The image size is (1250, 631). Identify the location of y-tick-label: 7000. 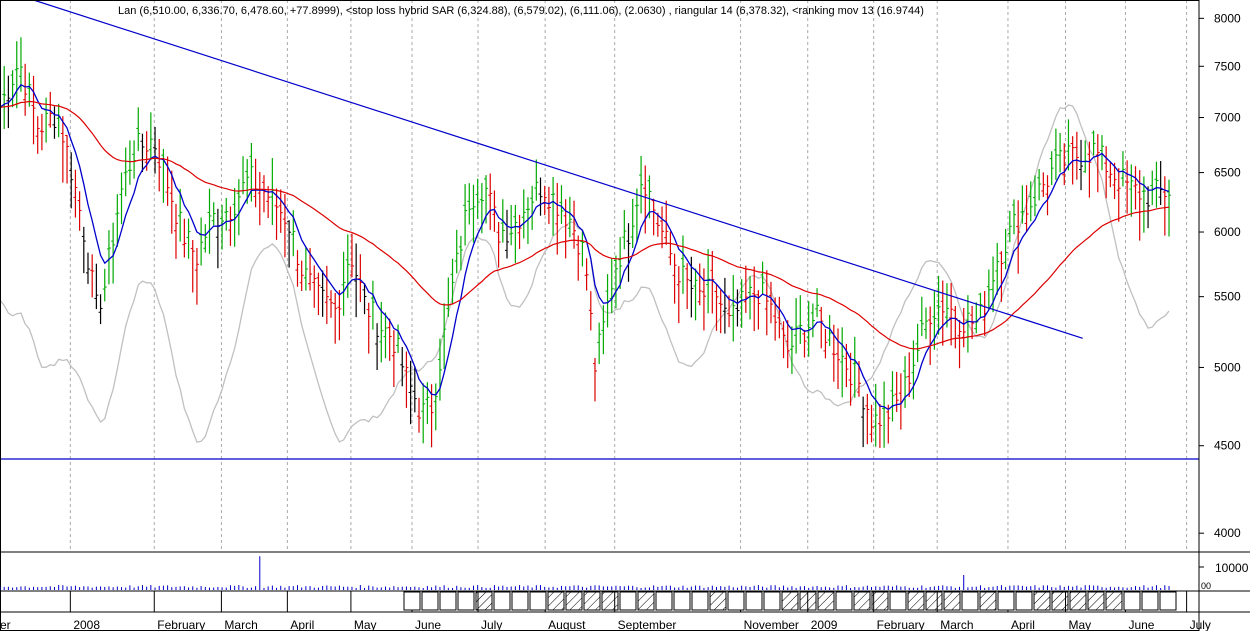
(1227, 118).